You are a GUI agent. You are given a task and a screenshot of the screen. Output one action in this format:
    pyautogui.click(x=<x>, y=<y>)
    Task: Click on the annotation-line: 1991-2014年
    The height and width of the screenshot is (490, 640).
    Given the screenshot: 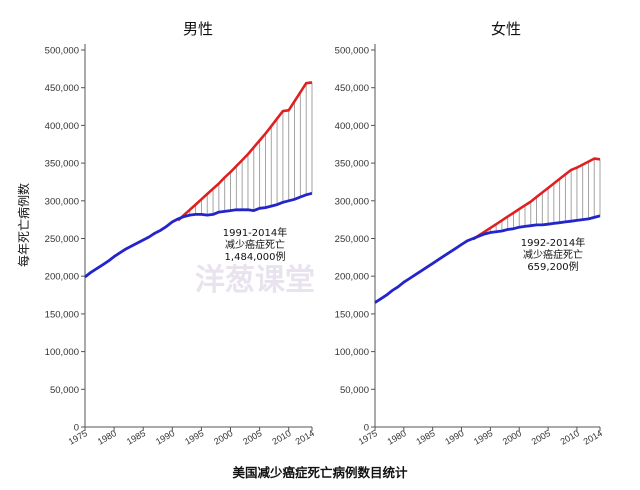 What is the action you would take?
    pyautogui.click(x=255, y=232)
    